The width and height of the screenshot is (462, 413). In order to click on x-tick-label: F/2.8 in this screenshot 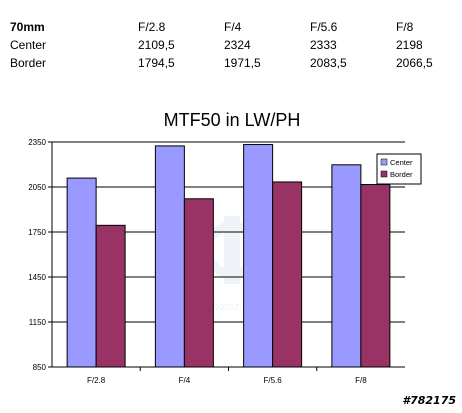, I will do `click(96, 380)`.